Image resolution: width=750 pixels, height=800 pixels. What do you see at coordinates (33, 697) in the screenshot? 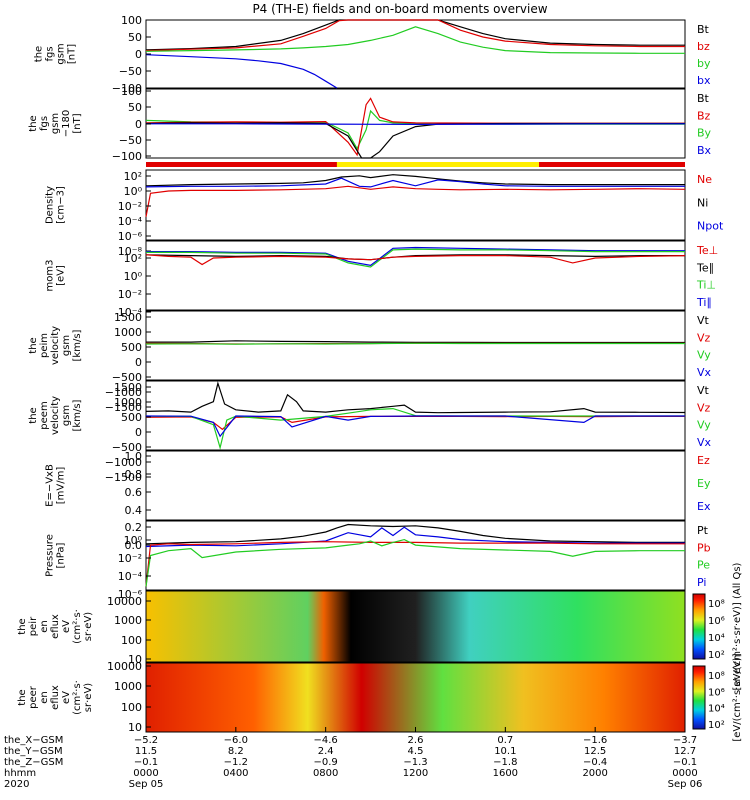
I see `y-axis-label: peer` at bounding box center [33, 697].